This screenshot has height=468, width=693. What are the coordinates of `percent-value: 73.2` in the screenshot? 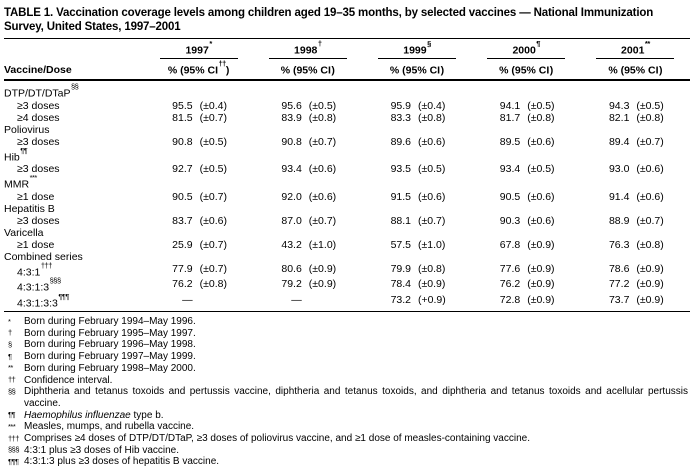 It's located at (400, 299).